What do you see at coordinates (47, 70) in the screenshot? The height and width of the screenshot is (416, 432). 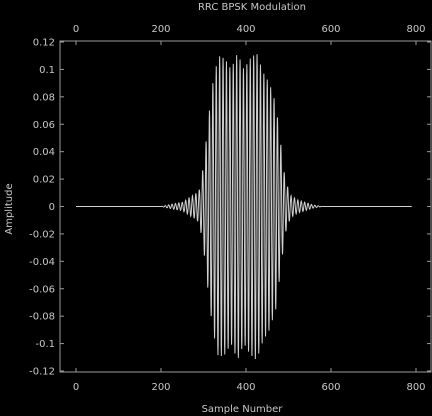 I see `y-tick-label: 0.1` at bounding box center [47, 70].